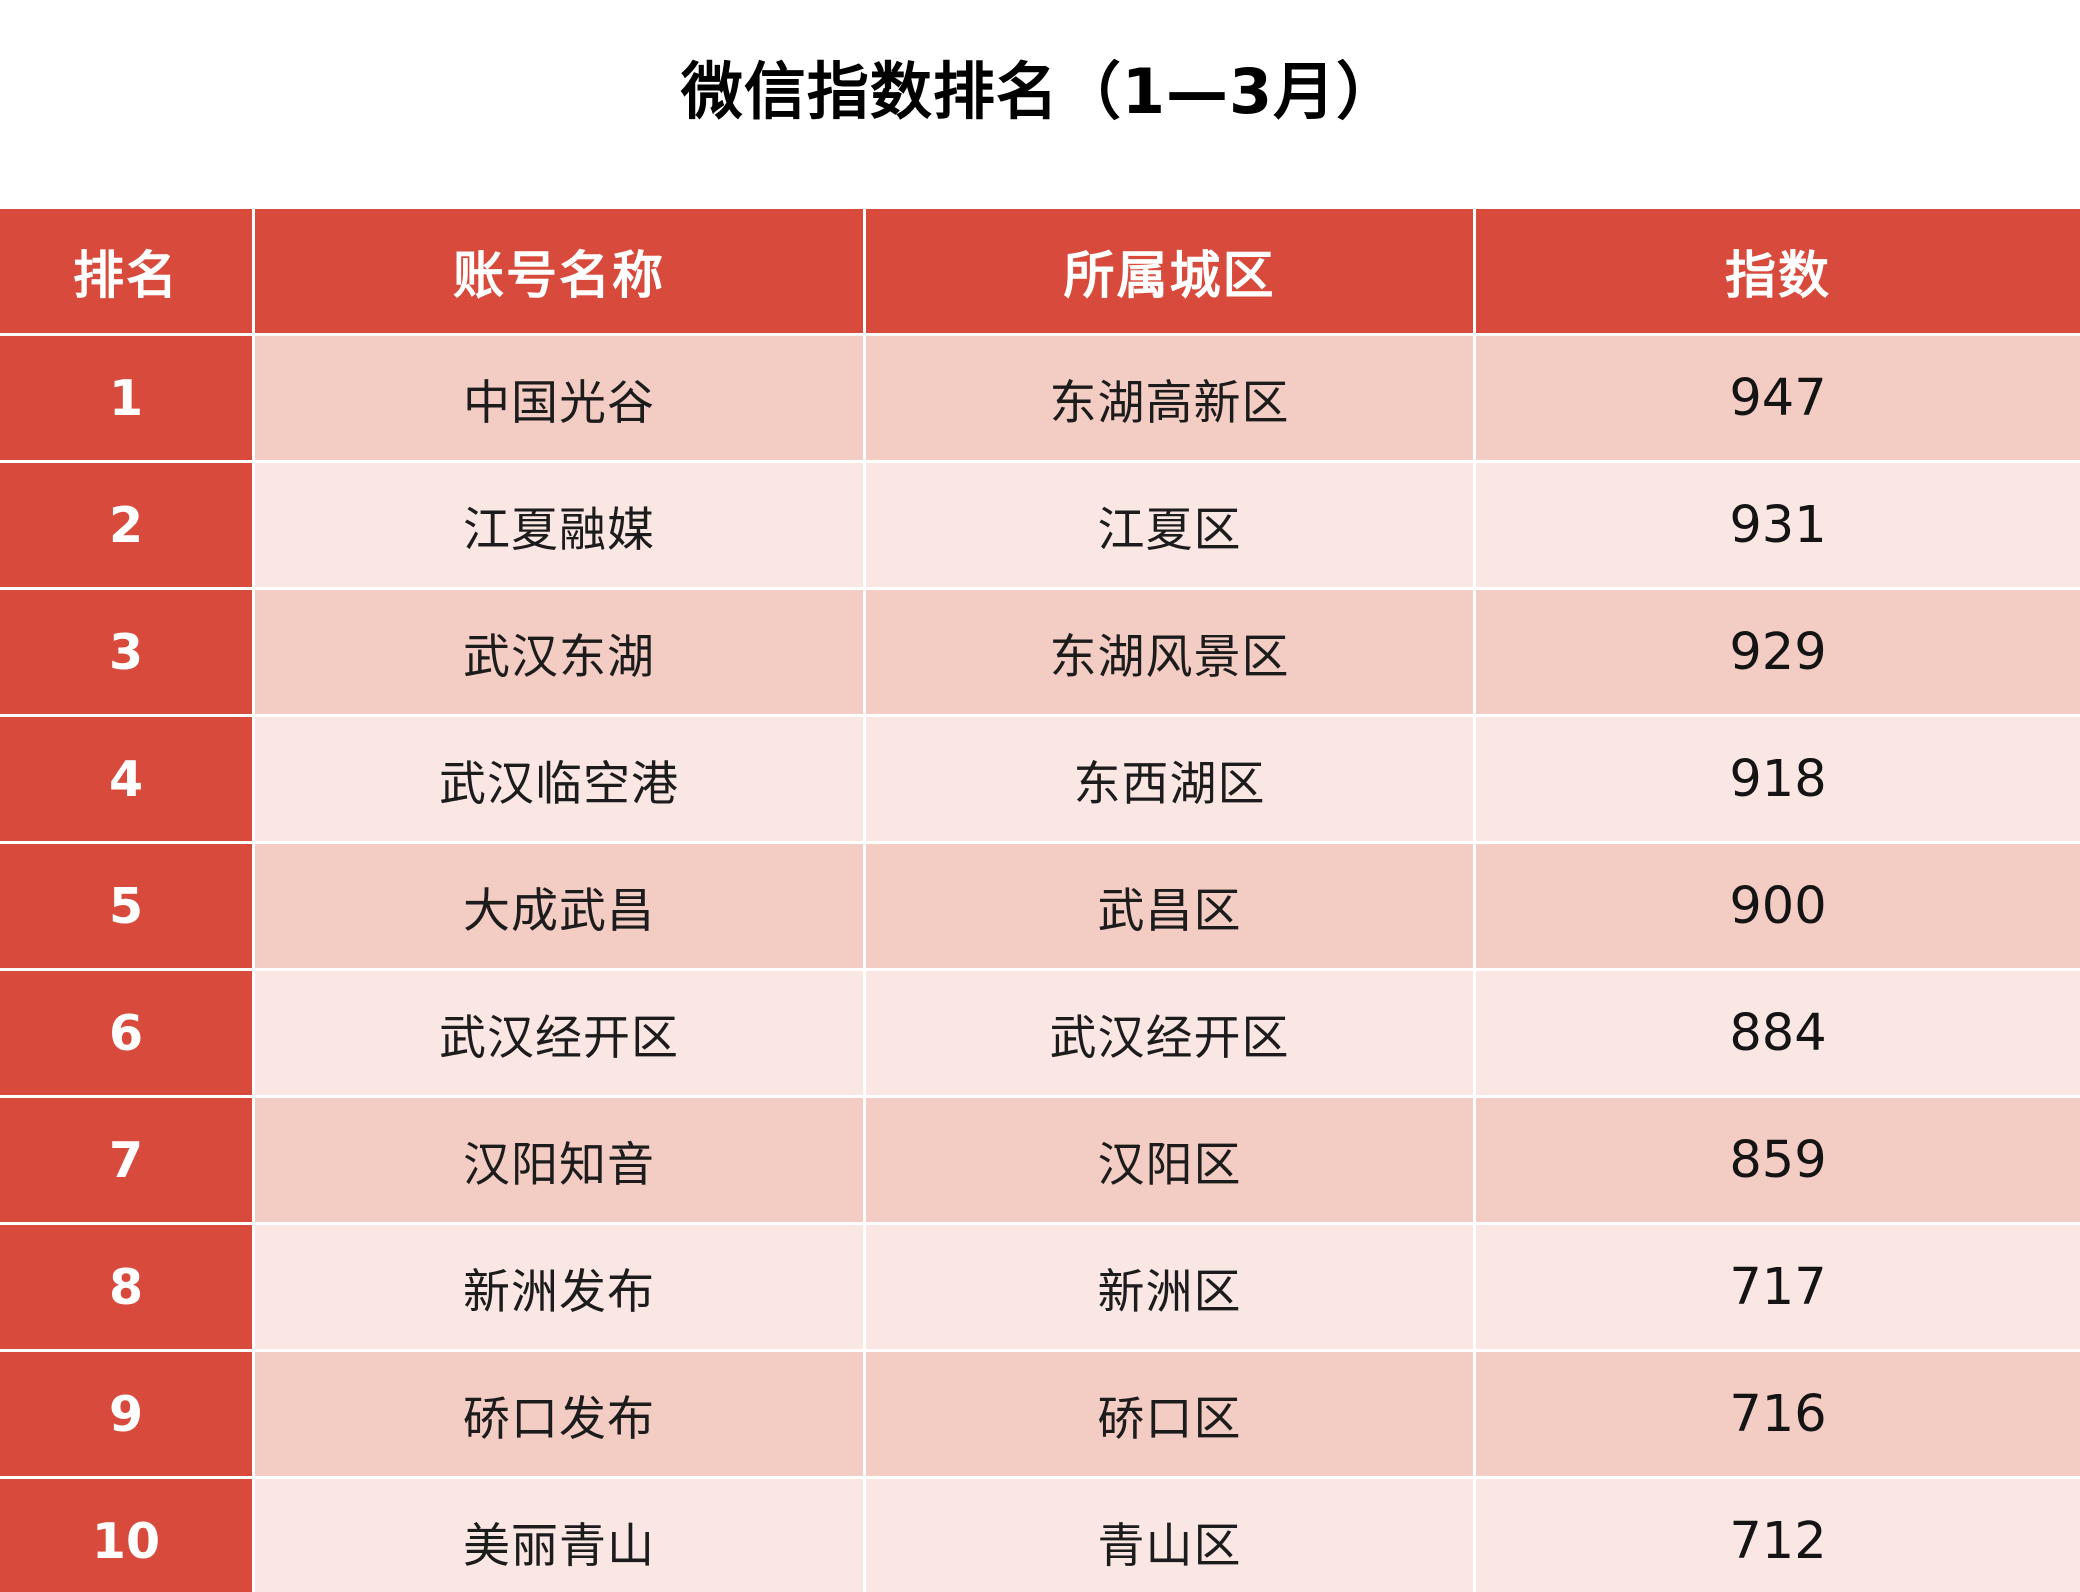  Describe the element at coordinates (1169, 1160) in the screenshot. I see `district-cell: 汉阳区` at that location.